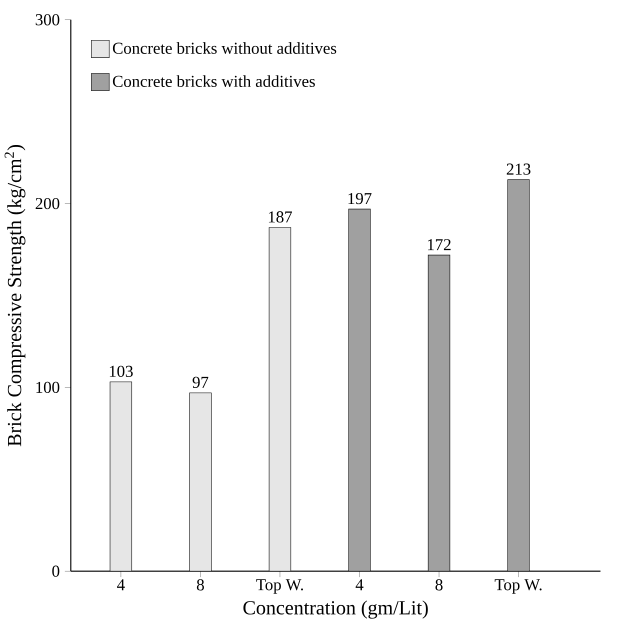 The image size is (640, 623). Describe the element at coordinates (360, 198) in the screenshot. I see `data-label: 197` at that location.